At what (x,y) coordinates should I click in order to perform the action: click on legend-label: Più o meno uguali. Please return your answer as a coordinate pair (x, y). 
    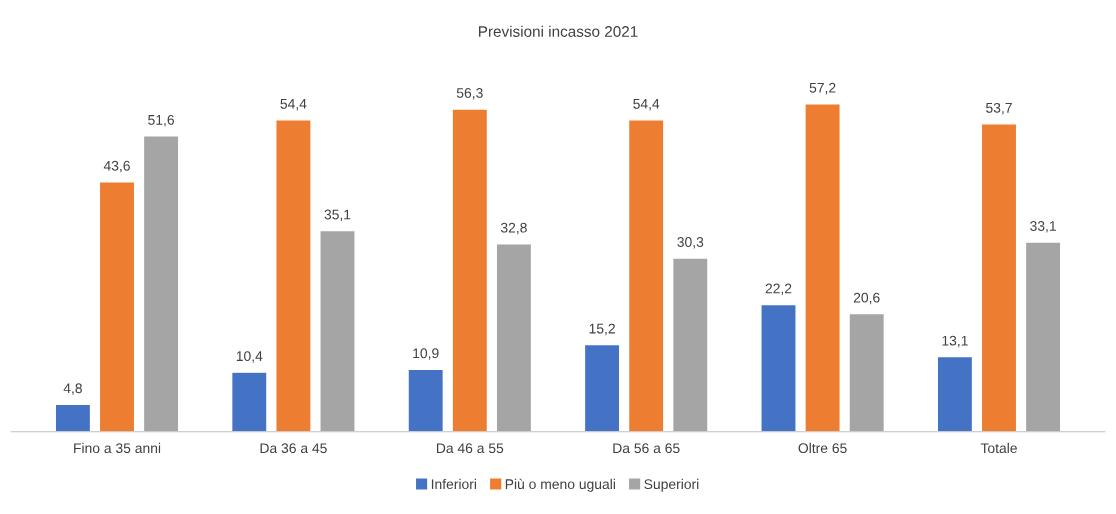
    Looking at the image, I should click on (560, 485).